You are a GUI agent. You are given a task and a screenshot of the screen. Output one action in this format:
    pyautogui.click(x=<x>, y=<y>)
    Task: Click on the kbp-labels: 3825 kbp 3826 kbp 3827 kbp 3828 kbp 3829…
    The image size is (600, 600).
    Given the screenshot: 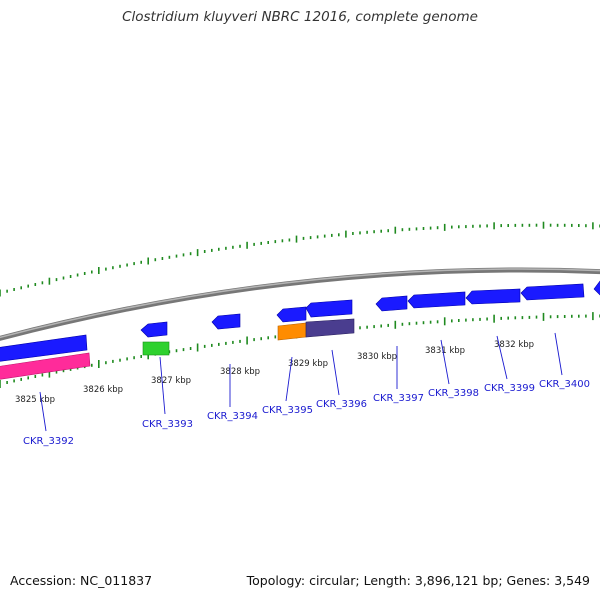 What is the action you would take?
    pyautogui.click(x=274, y=372)
    